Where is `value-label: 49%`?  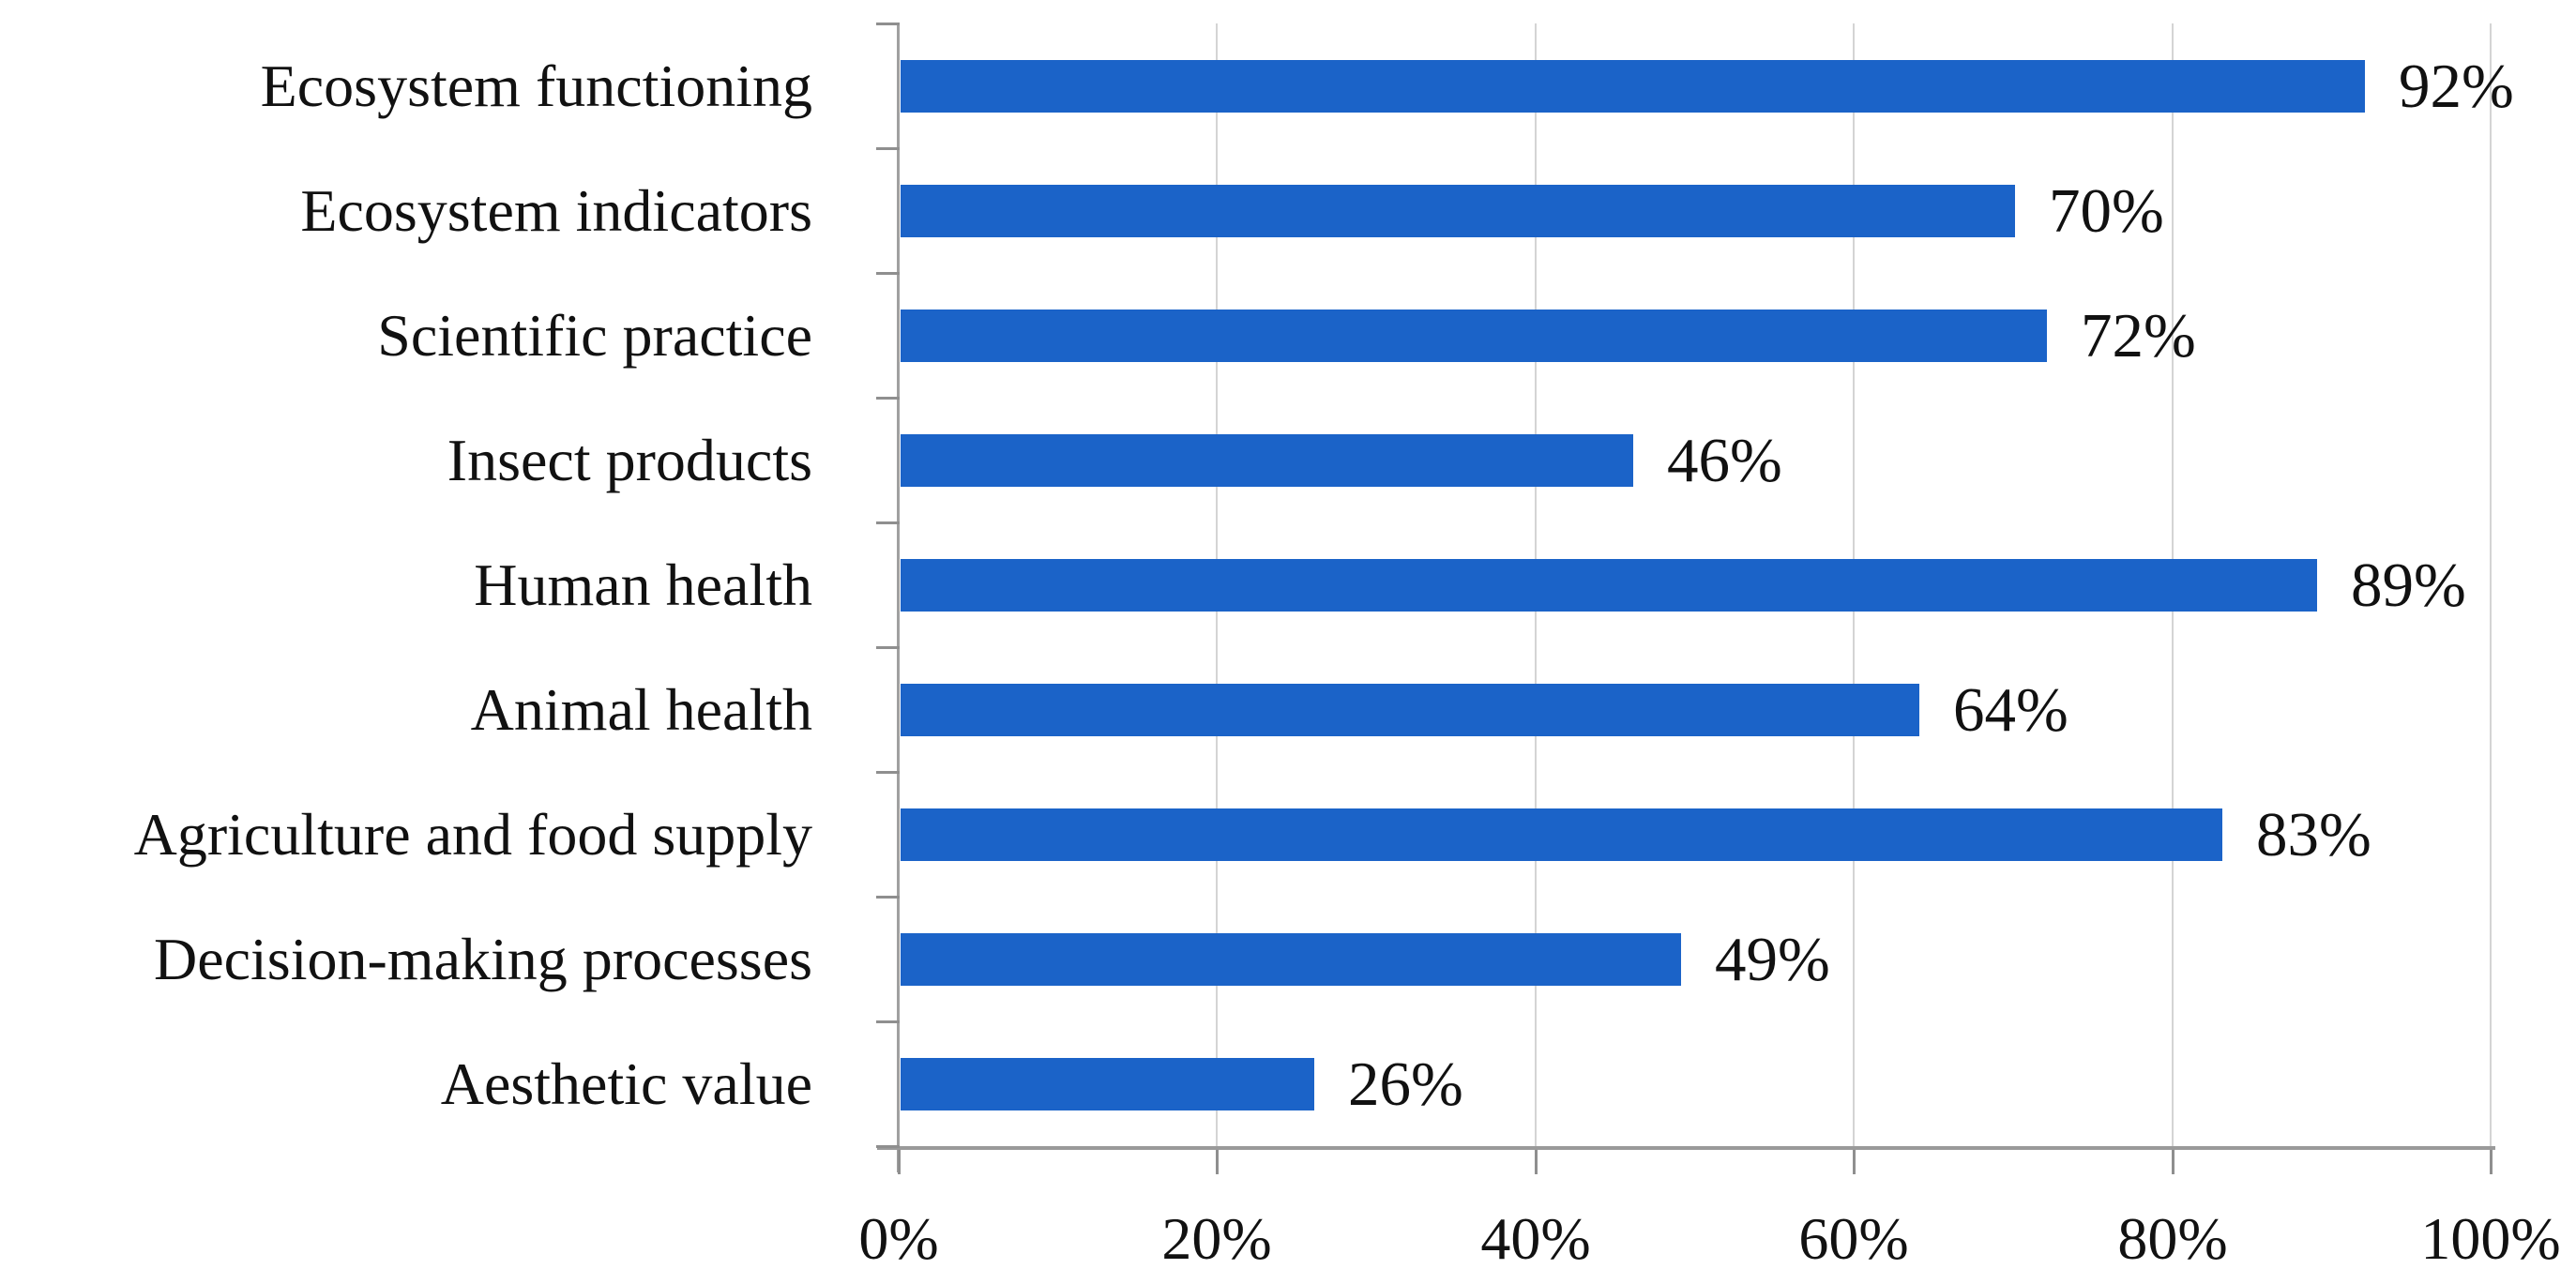
value-label: 49% is located at coordinates (1772, 960).